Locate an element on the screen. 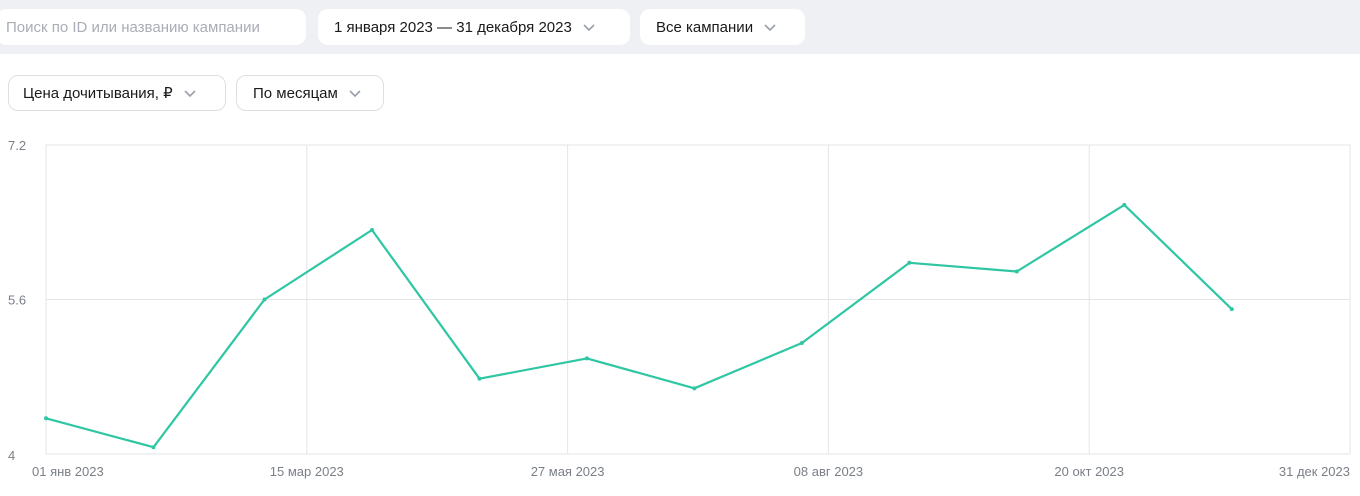 Image resolution: width=1360 pixels, height=496 pixels. x-tick-label: 20 окт 2023 is located at coordinates (1089, 471).